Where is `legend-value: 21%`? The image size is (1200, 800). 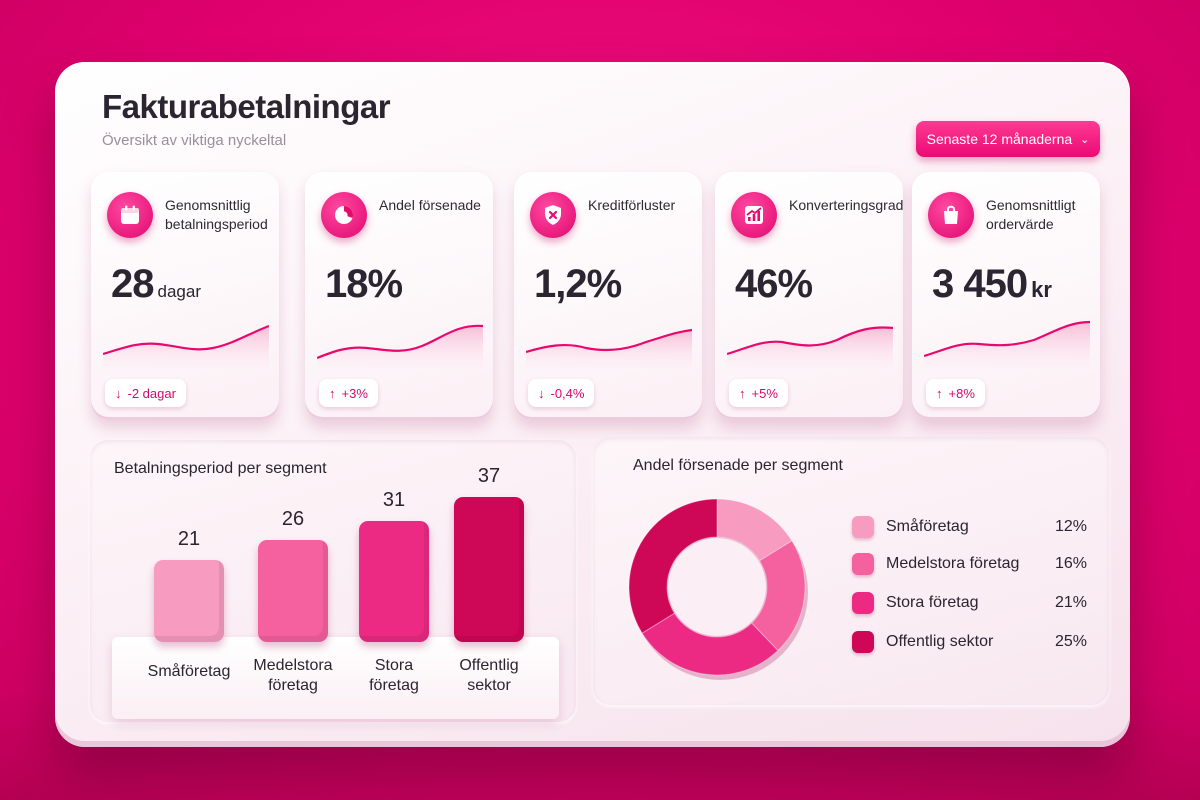
legend-value: 21% is located at coordinates (1070, 602).